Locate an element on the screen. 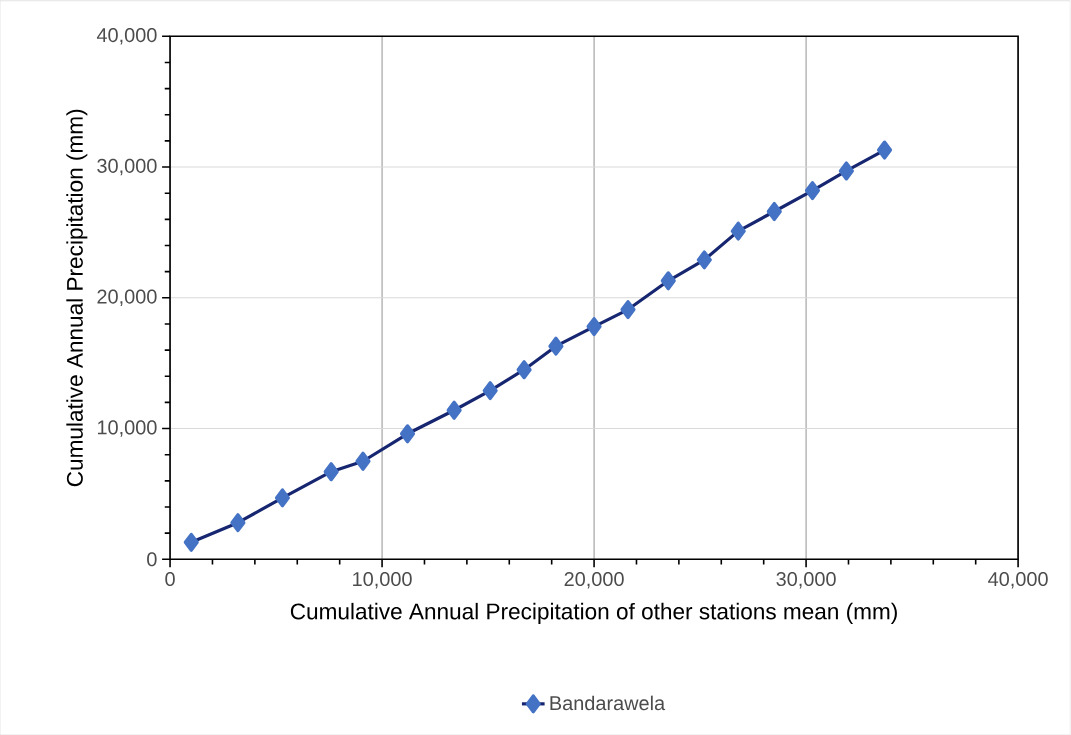  y-tick-label: 10,000 is located at coordinates (127, 428).